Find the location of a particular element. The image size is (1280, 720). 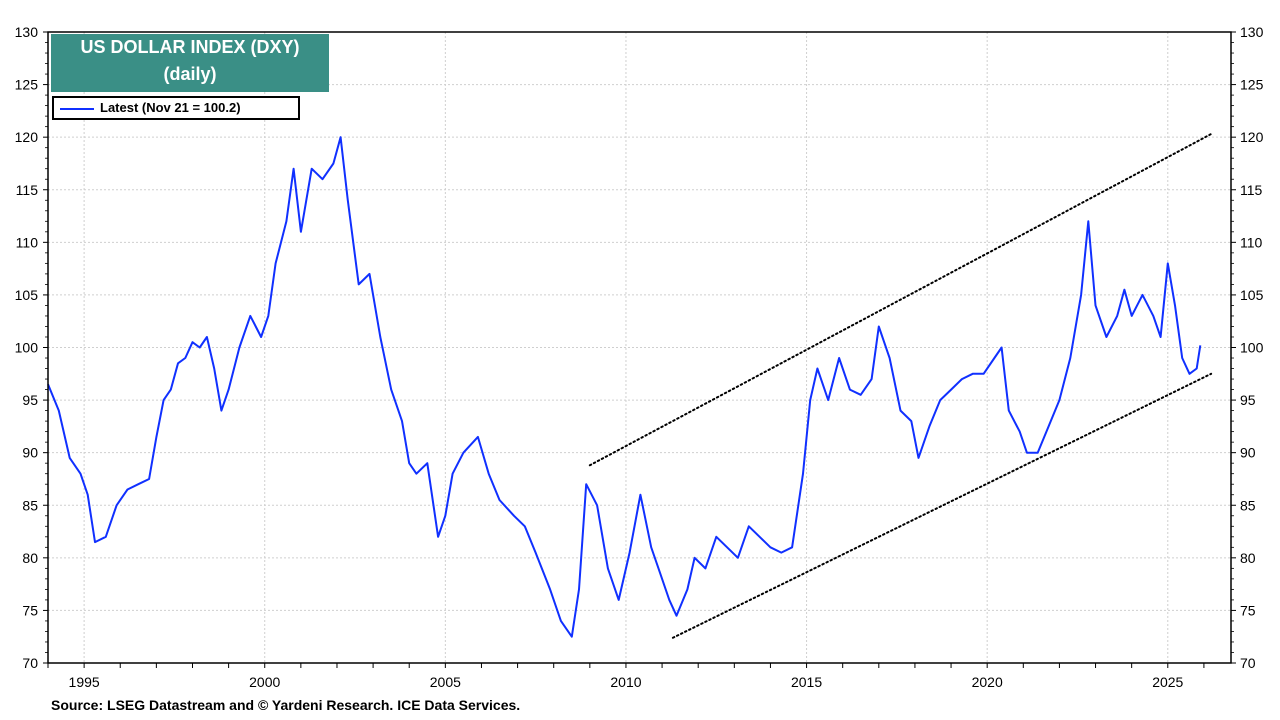

y-tick-label-left: 100 is located at coordinates (27, 348).